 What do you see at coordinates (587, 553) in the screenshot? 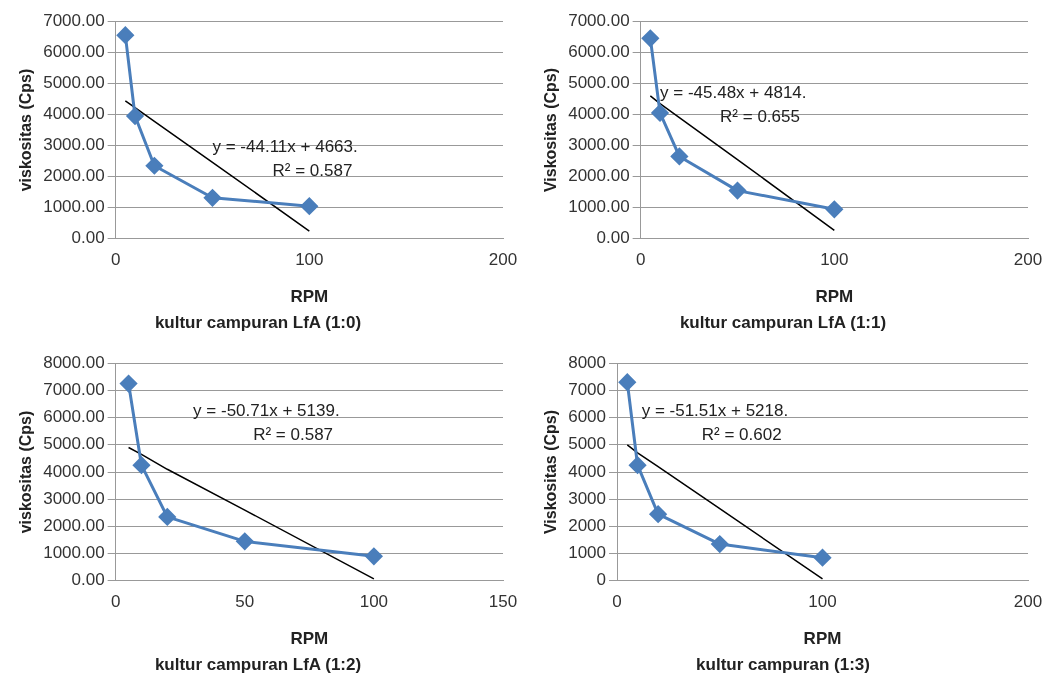
I see `y-tick-label: 1000` at bounding box center [587, 553].